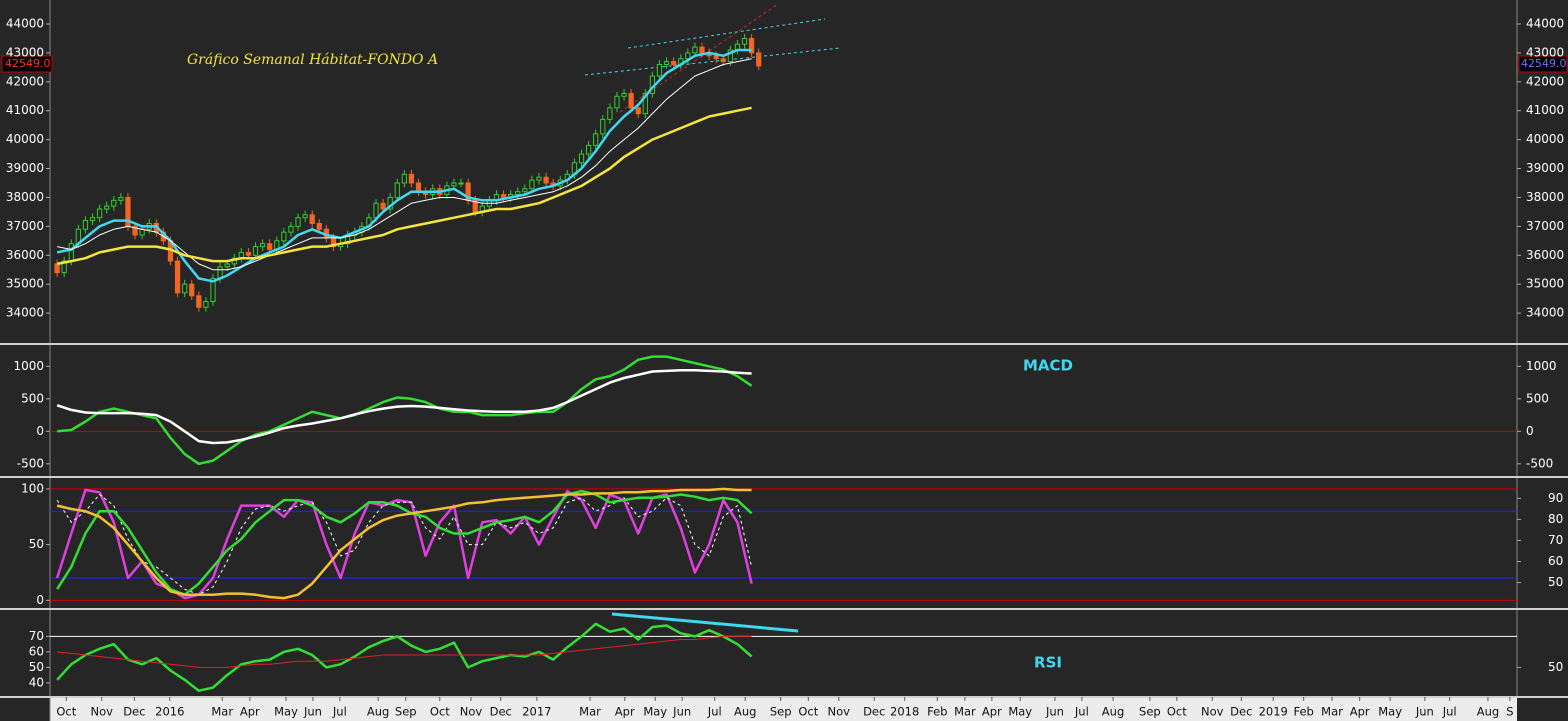 The image size is (1568, 721). What do you see at coordinates (32, 488) in the screenshot?
I see `y-tick-label: 100` at bounding box center [32, 488].